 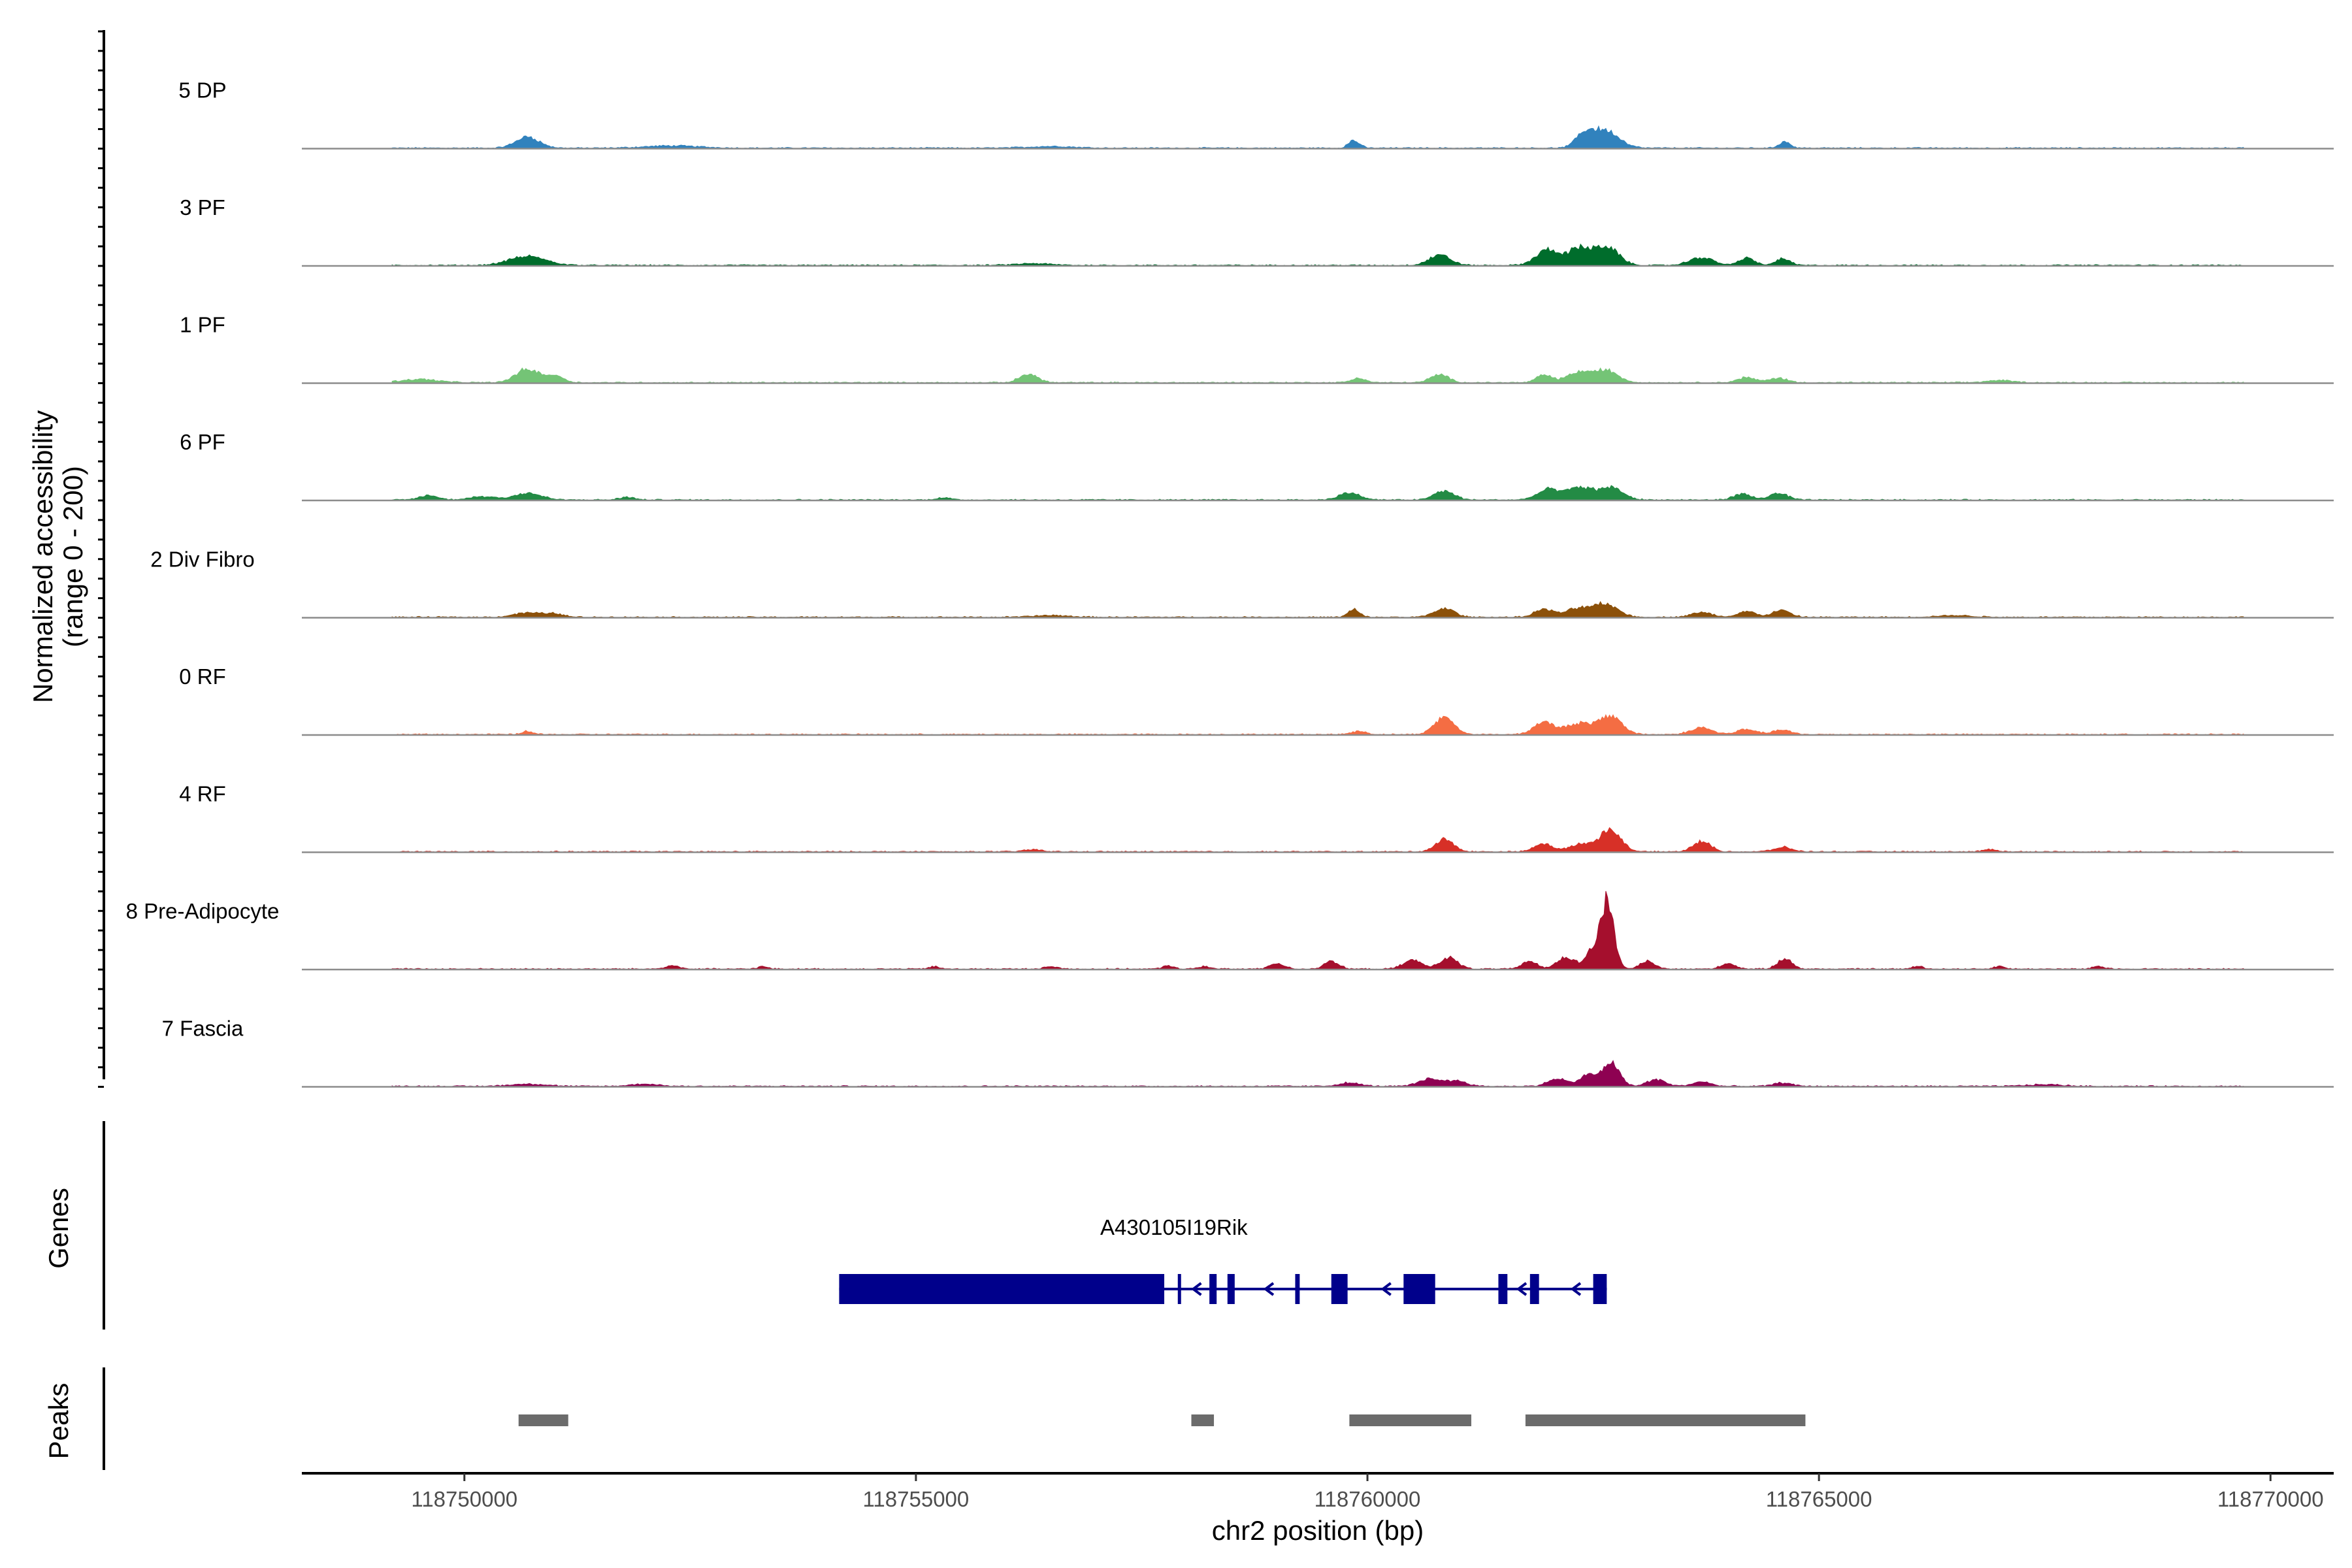 What do you see at coordinates (1318, 1530) in the screenshot?
I see `x-axis-title: chr2 position (bp)` at bounding box center [1318, 1530].